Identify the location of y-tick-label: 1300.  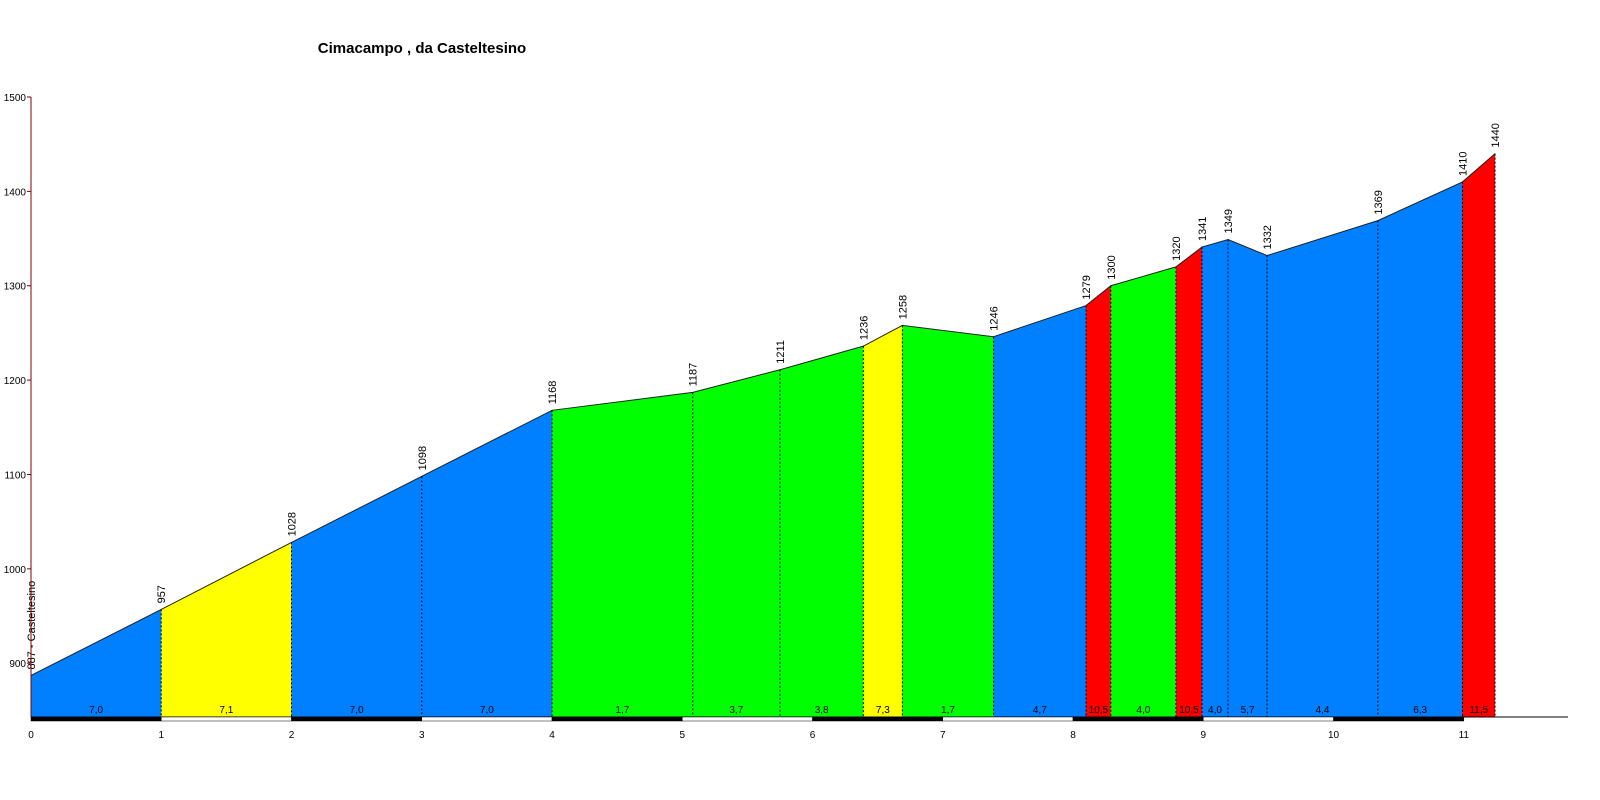
(15, 287).